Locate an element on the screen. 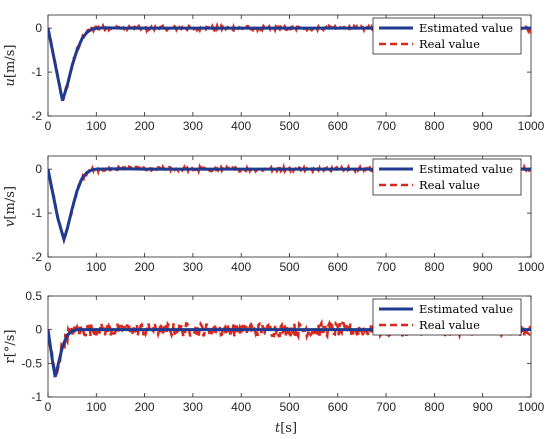 This screenshot has width=550, height=439. x-tick-label-v: 100 is located at coordinates (96, 267).